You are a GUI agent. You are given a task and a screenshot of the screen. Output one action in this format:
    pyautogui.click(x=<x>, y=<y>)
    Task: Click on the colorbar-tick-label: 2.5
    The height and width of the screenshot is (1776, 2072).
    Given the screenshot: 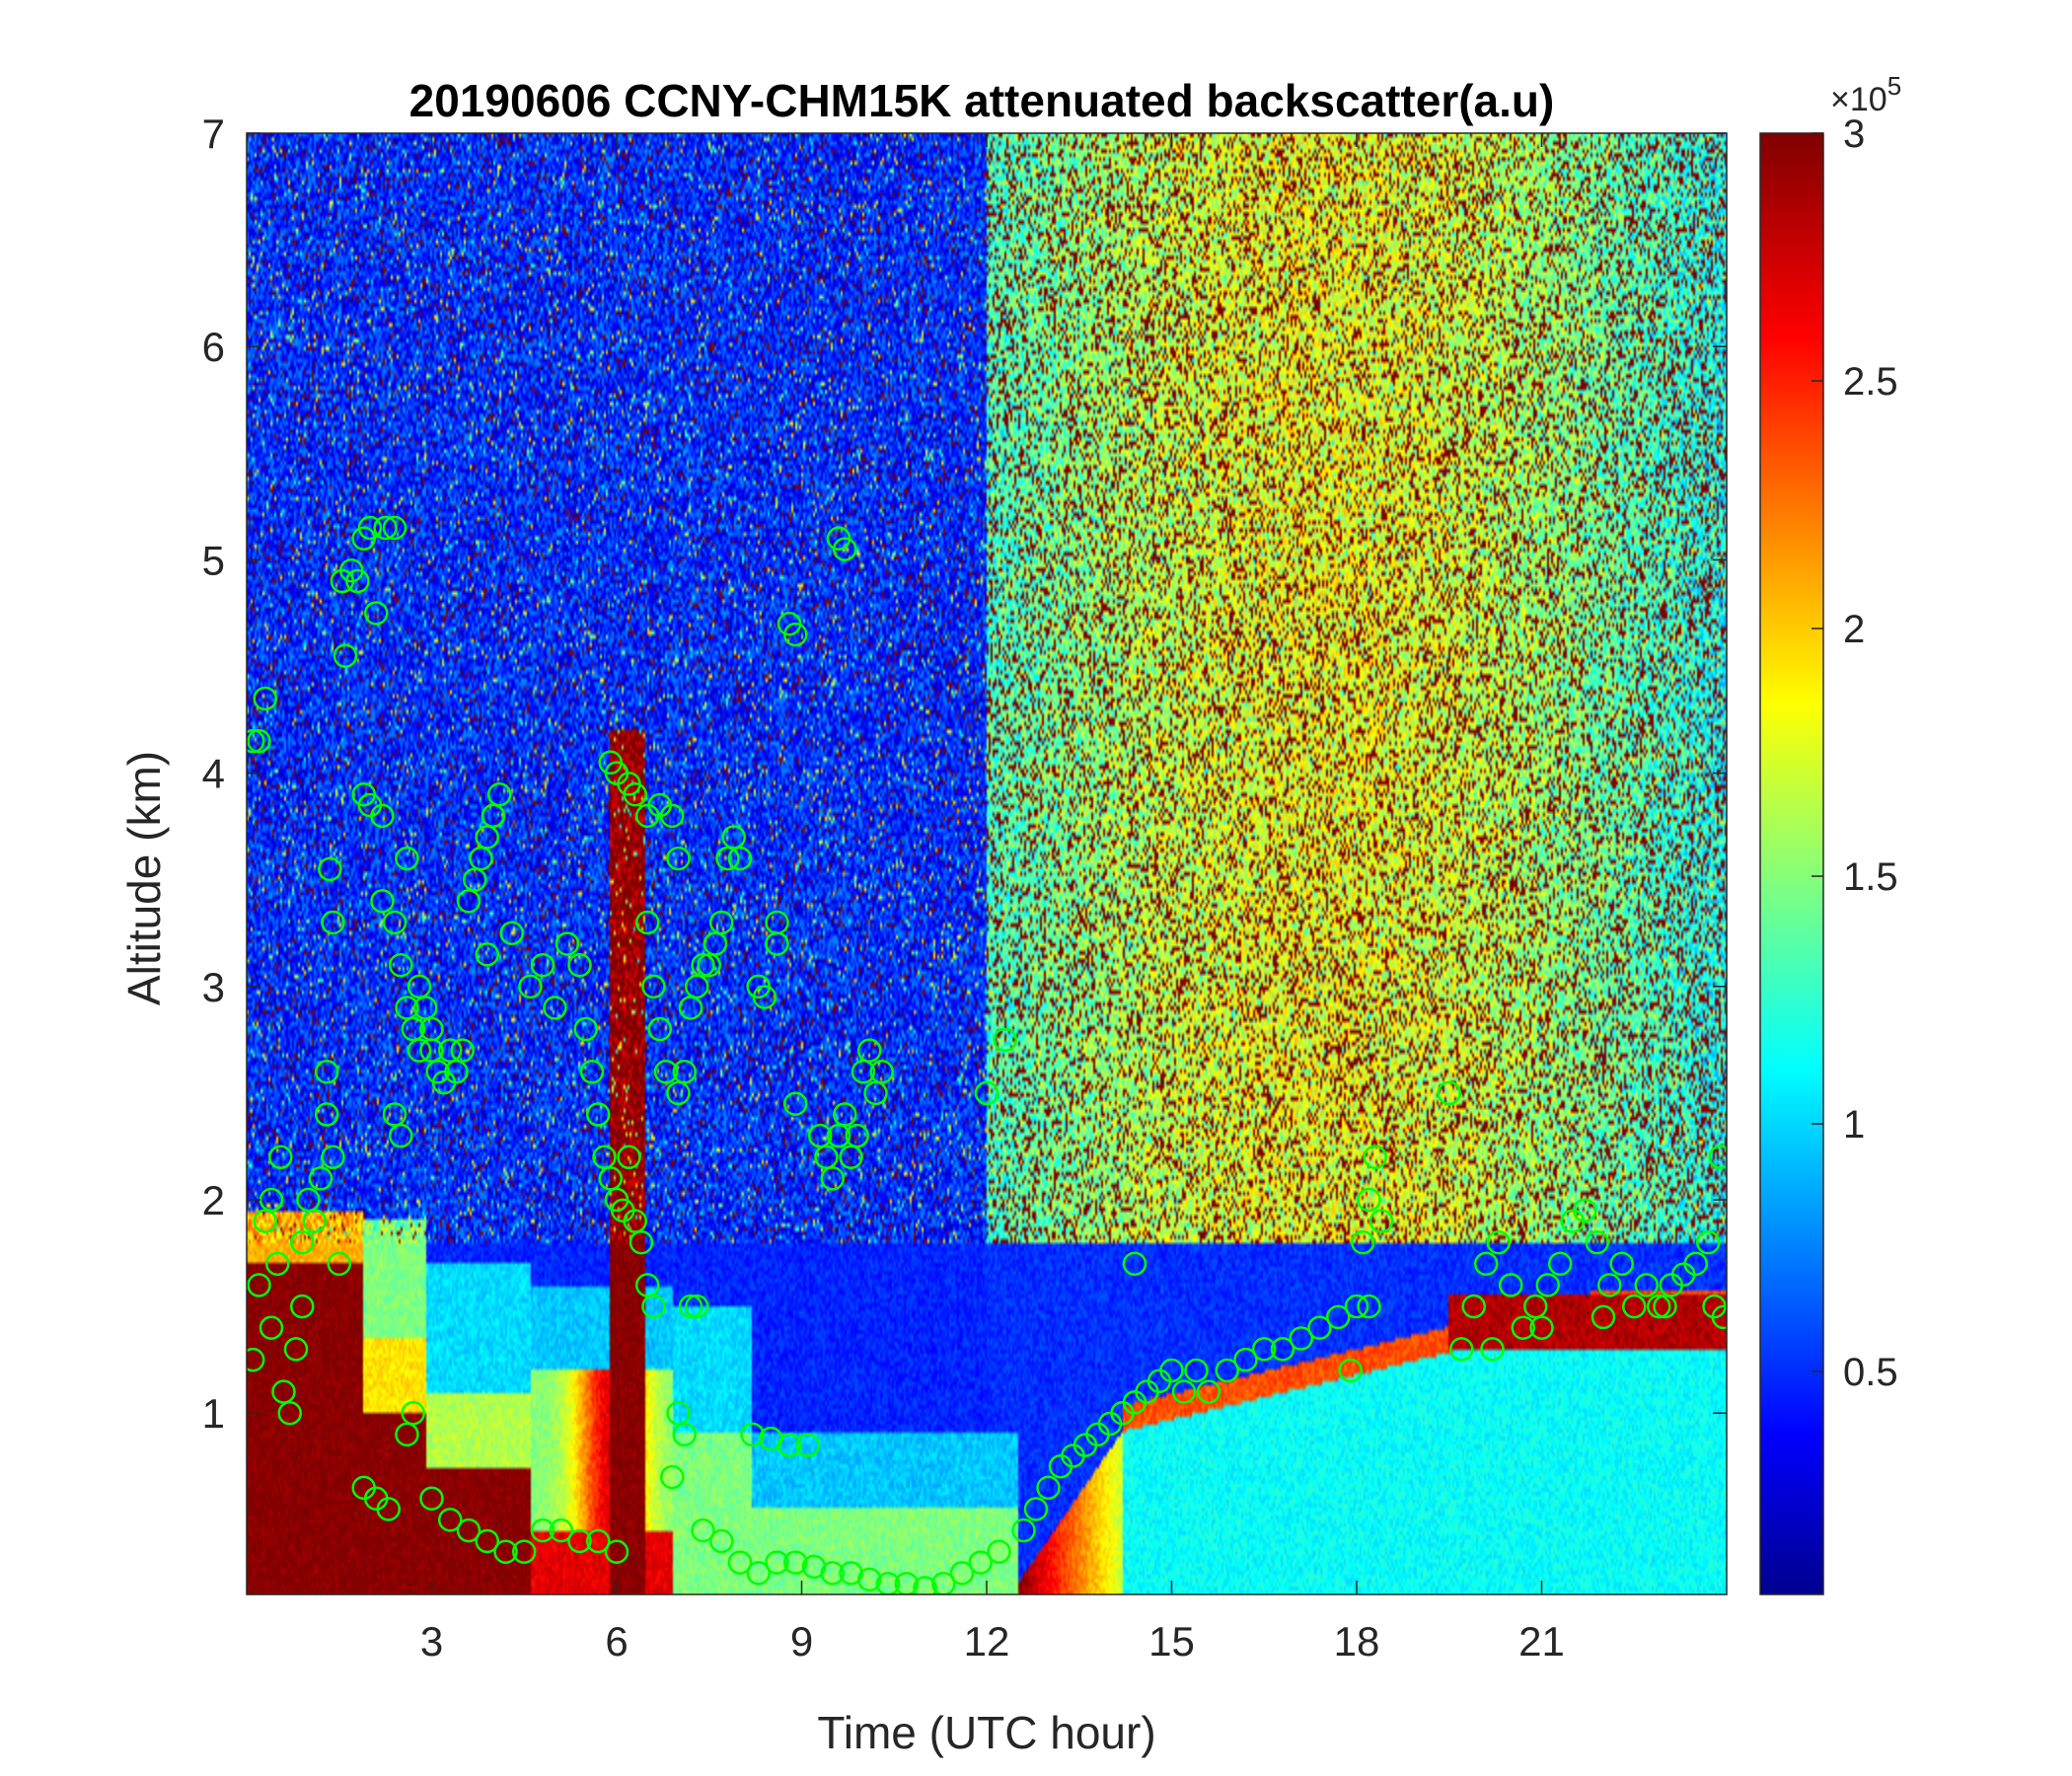 What is the action you would take?
    pyautogui.click(x=1870, y=382)
    